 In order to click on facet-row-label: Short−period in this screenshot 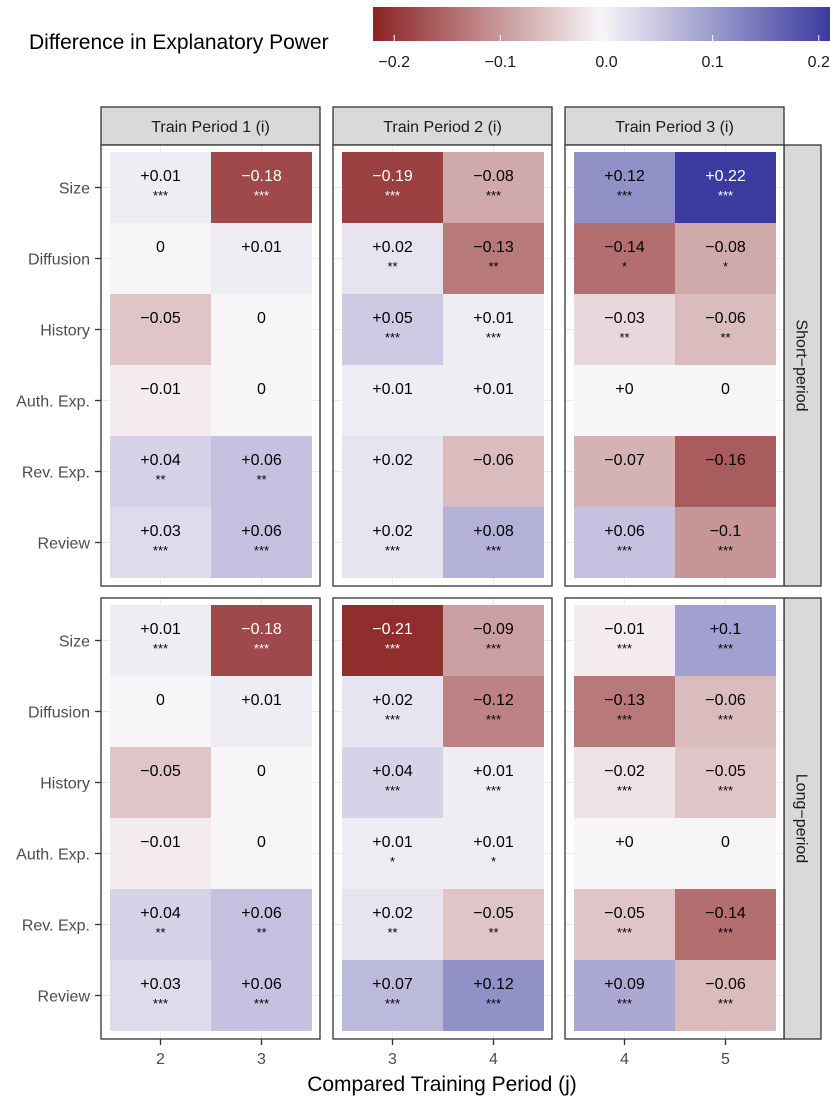, I will do `click(801, 365)`.